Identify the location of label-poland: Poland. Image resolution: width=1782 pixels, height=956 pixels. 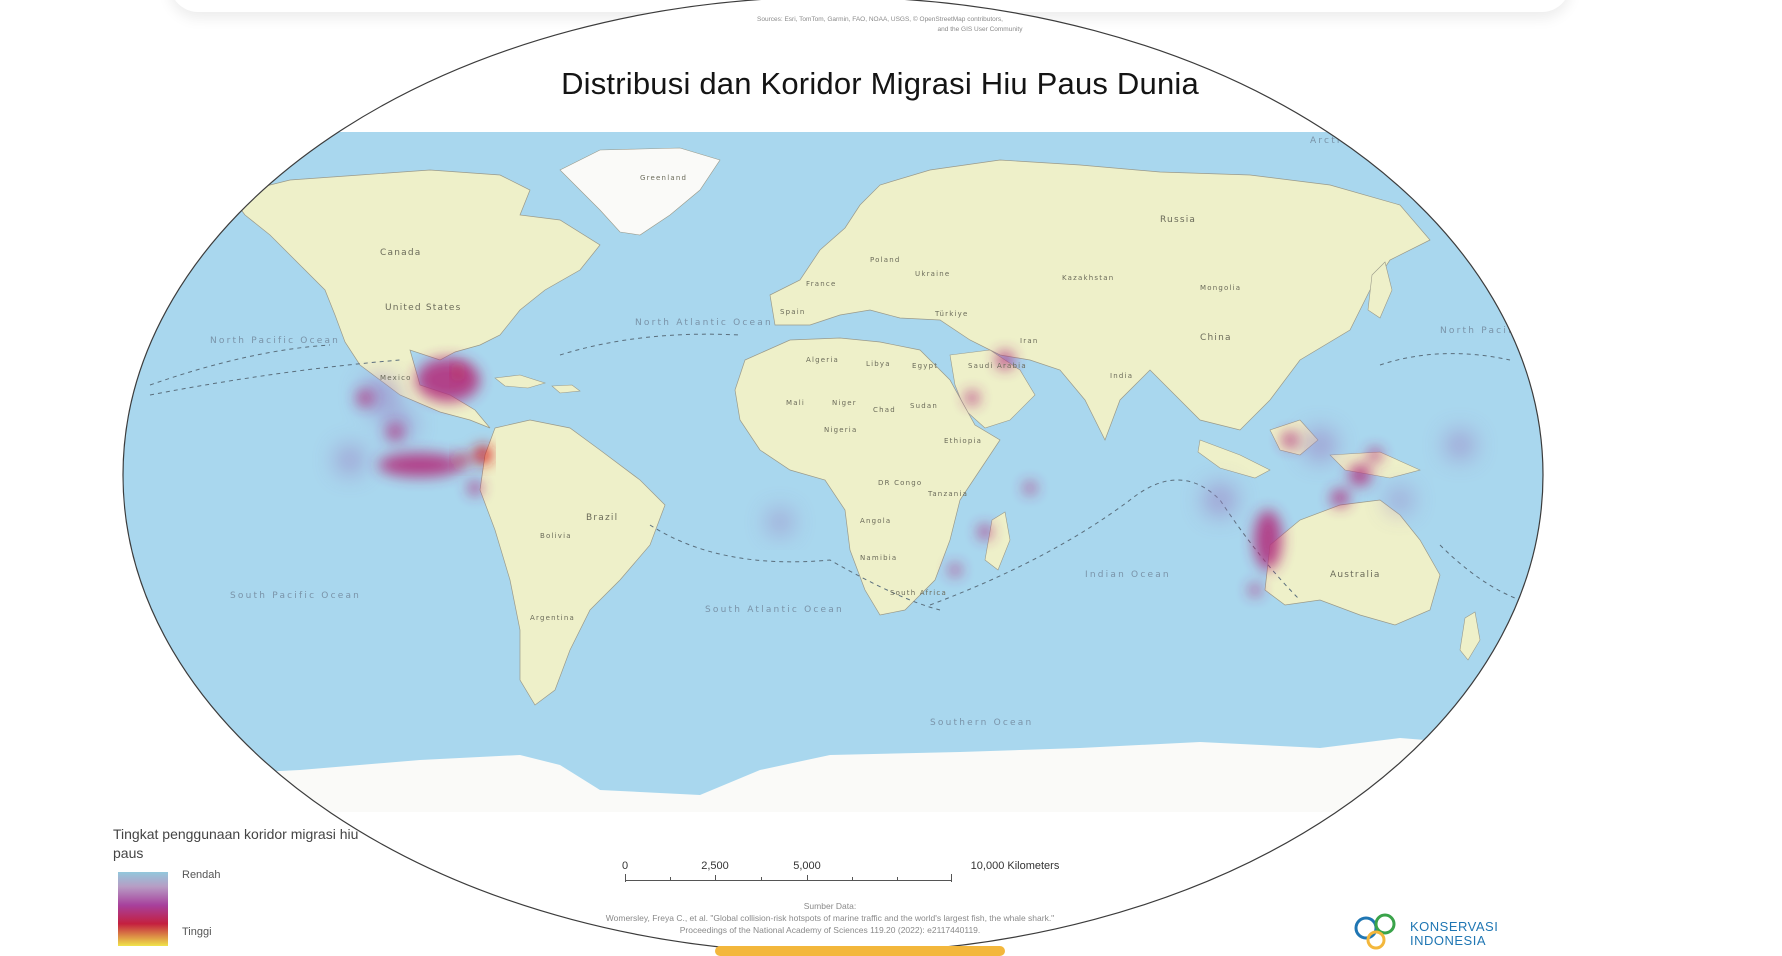
(885, 260).